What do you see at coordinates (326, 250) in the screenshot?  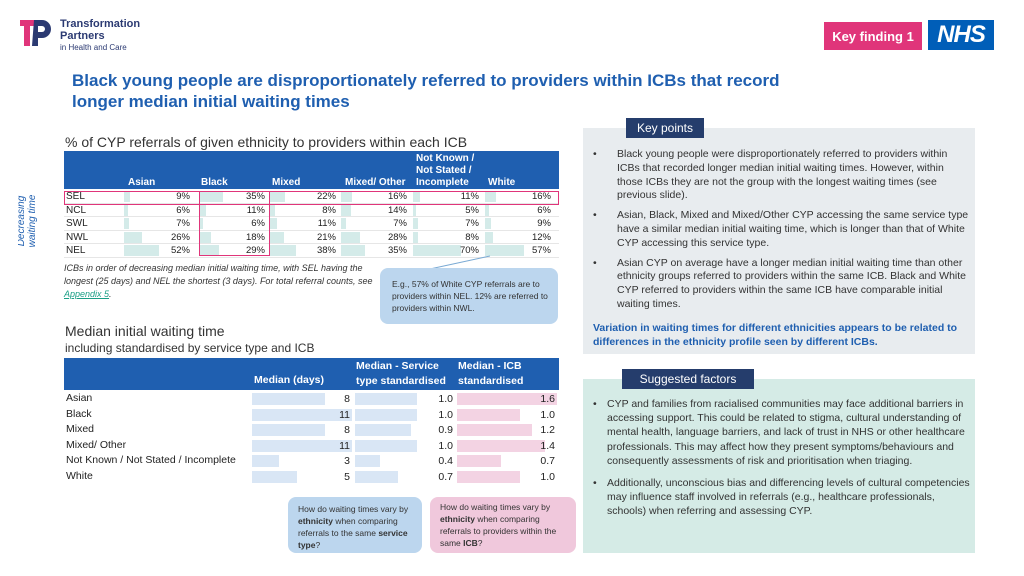 I see `referral-value: 38%` at bounding box center [326, 250].